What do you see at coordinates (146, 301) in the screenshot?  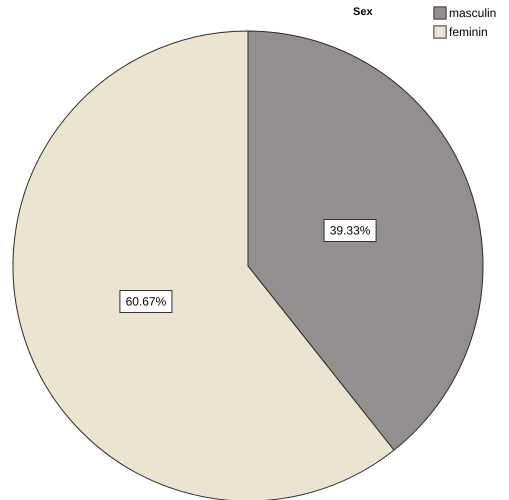 I see `data-label: 60.67%` at bounding box center [146, 301].